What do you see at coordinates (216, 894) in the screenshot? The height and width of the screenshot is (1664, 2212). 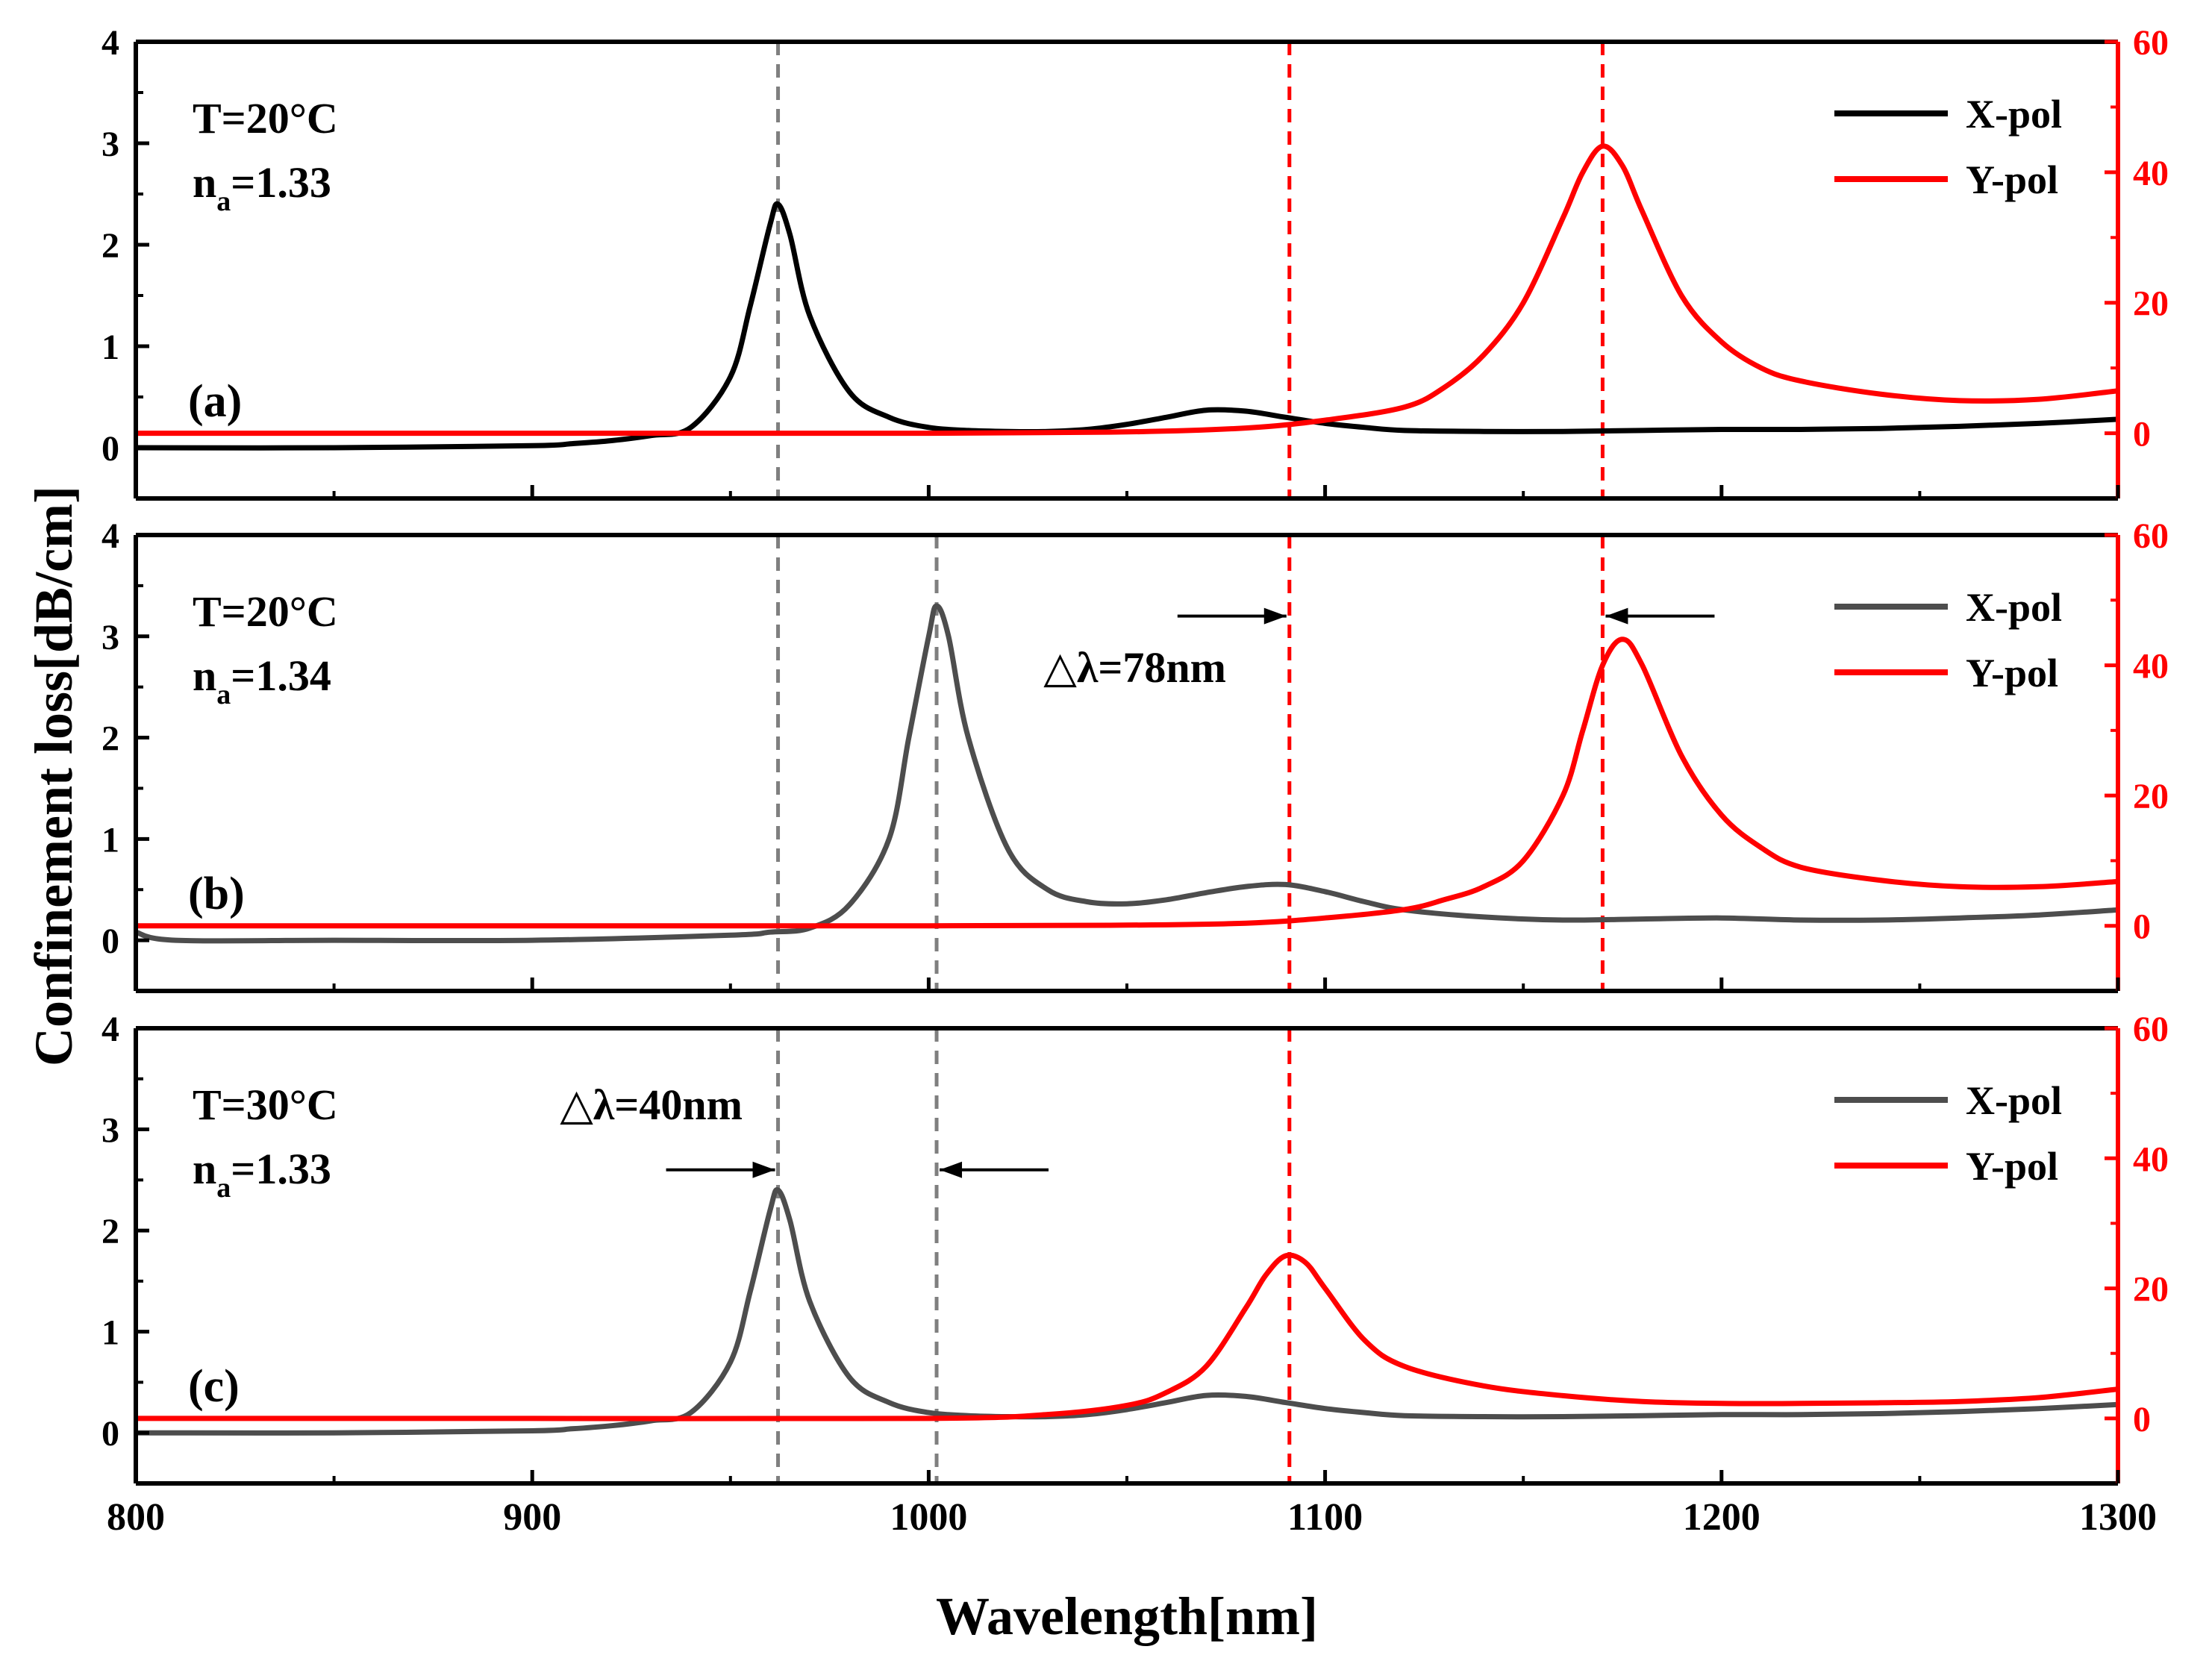 I see `panel-tag: (b)` at bounding box center [216, 894].